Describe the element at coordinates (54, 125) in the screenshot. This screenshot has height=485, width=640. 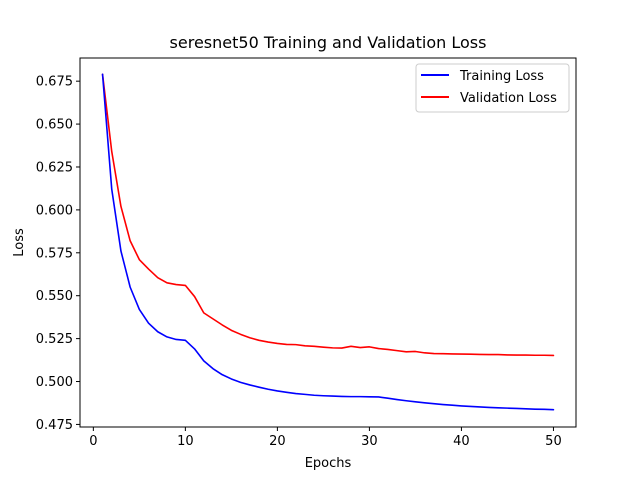
I see `y-tick-label: 0.650` at that location.